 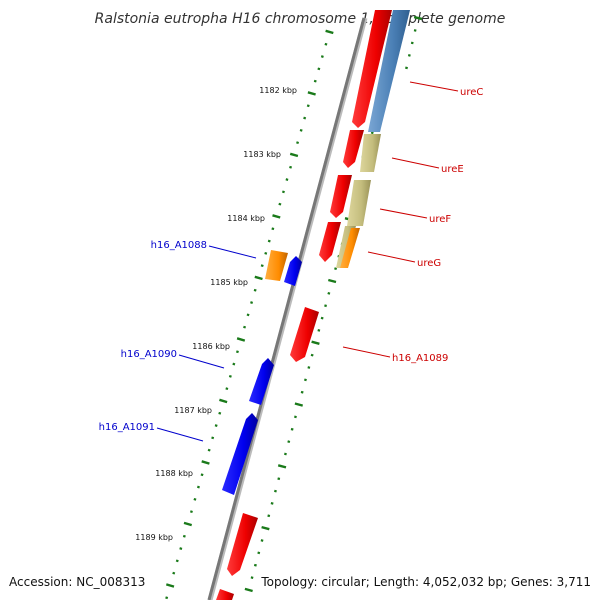 What do you see at coordinates (240, 454) in the screenshot?
I see `gene-h16-A1091` at bounding box center [240, 454].